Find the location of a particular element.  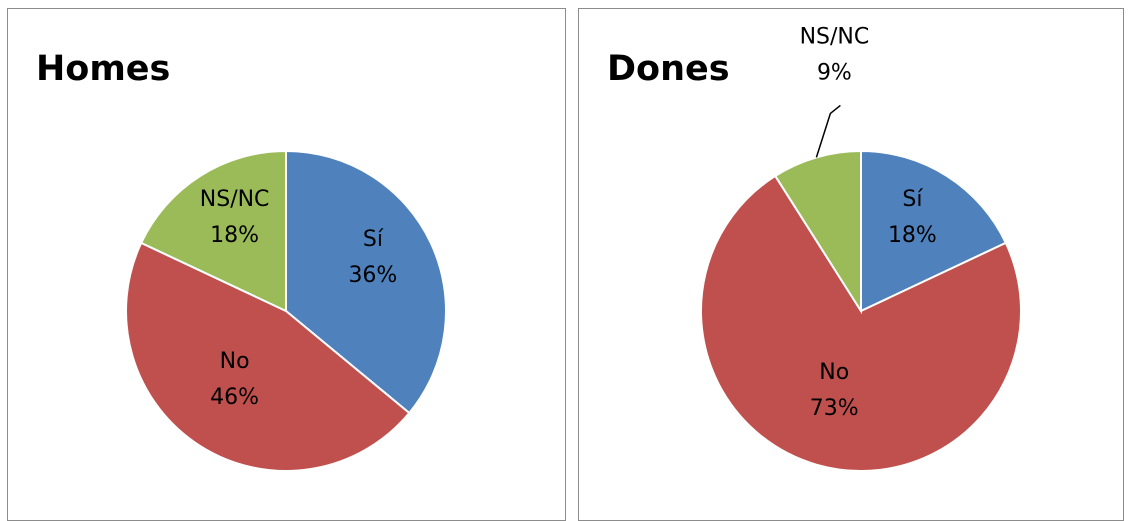

slice-value-label: 46% is located at coordinates (234, 397).